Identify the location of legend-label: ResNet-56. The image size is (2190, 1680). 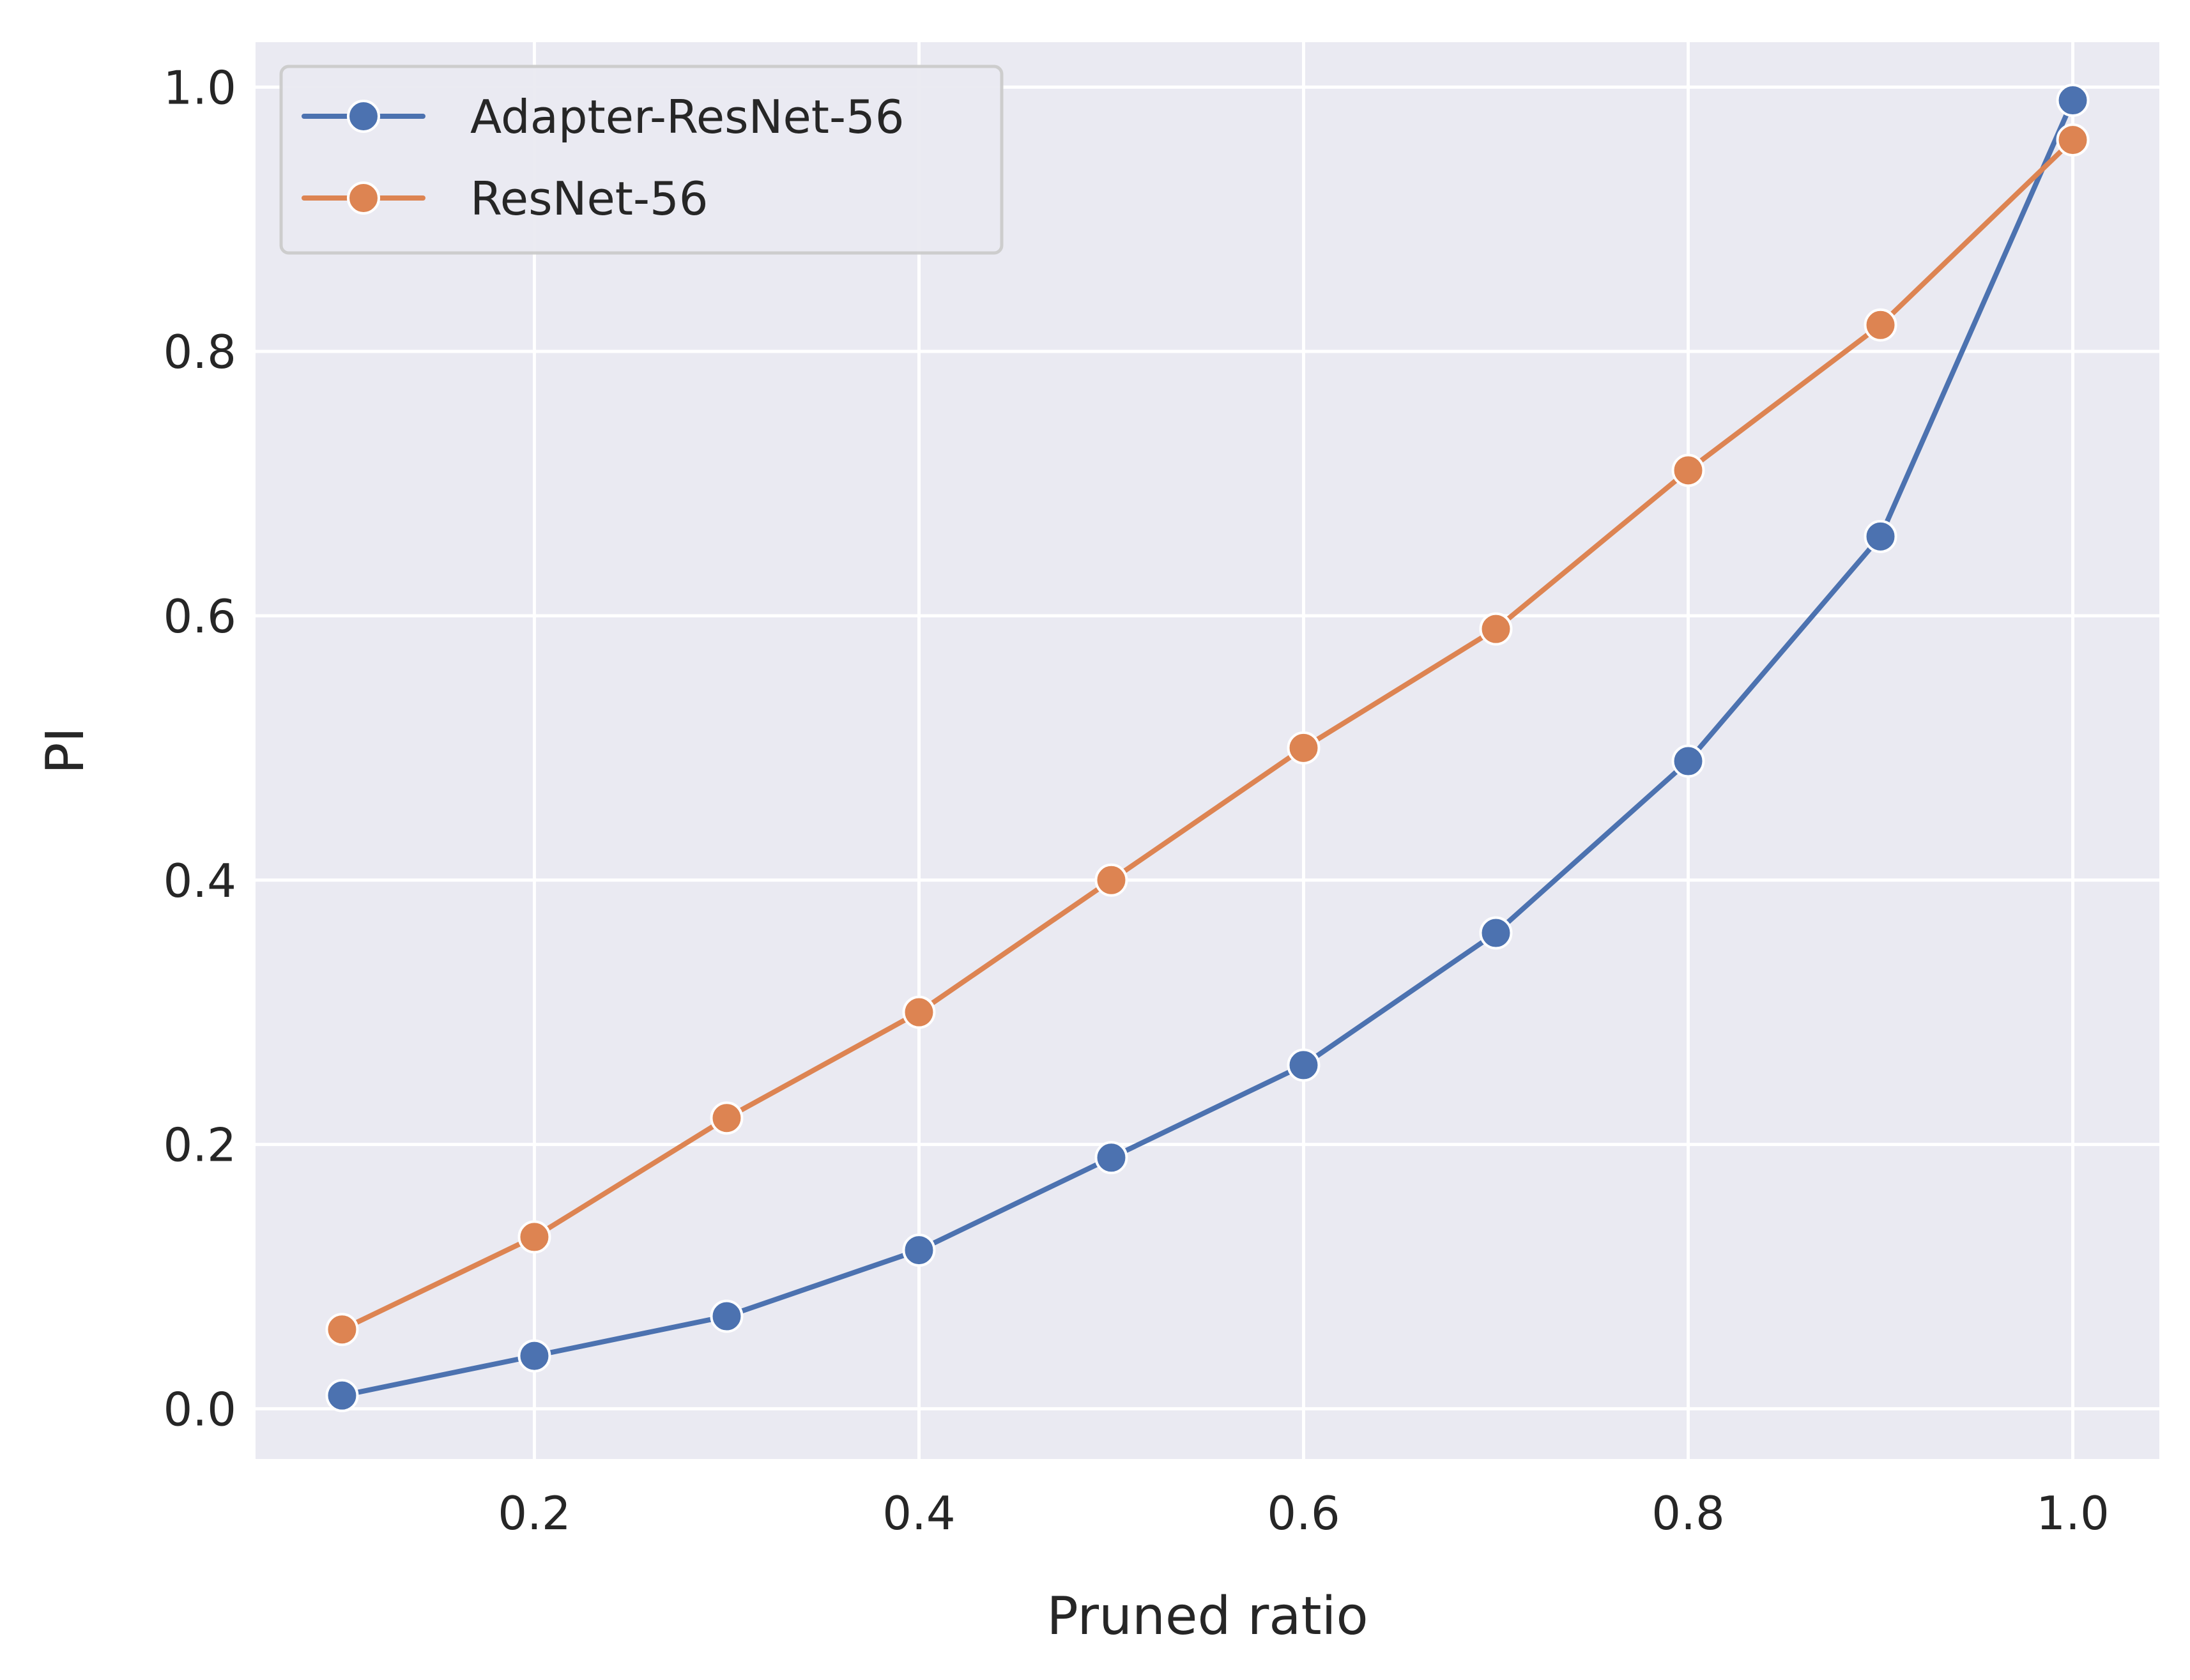
(589, 198).